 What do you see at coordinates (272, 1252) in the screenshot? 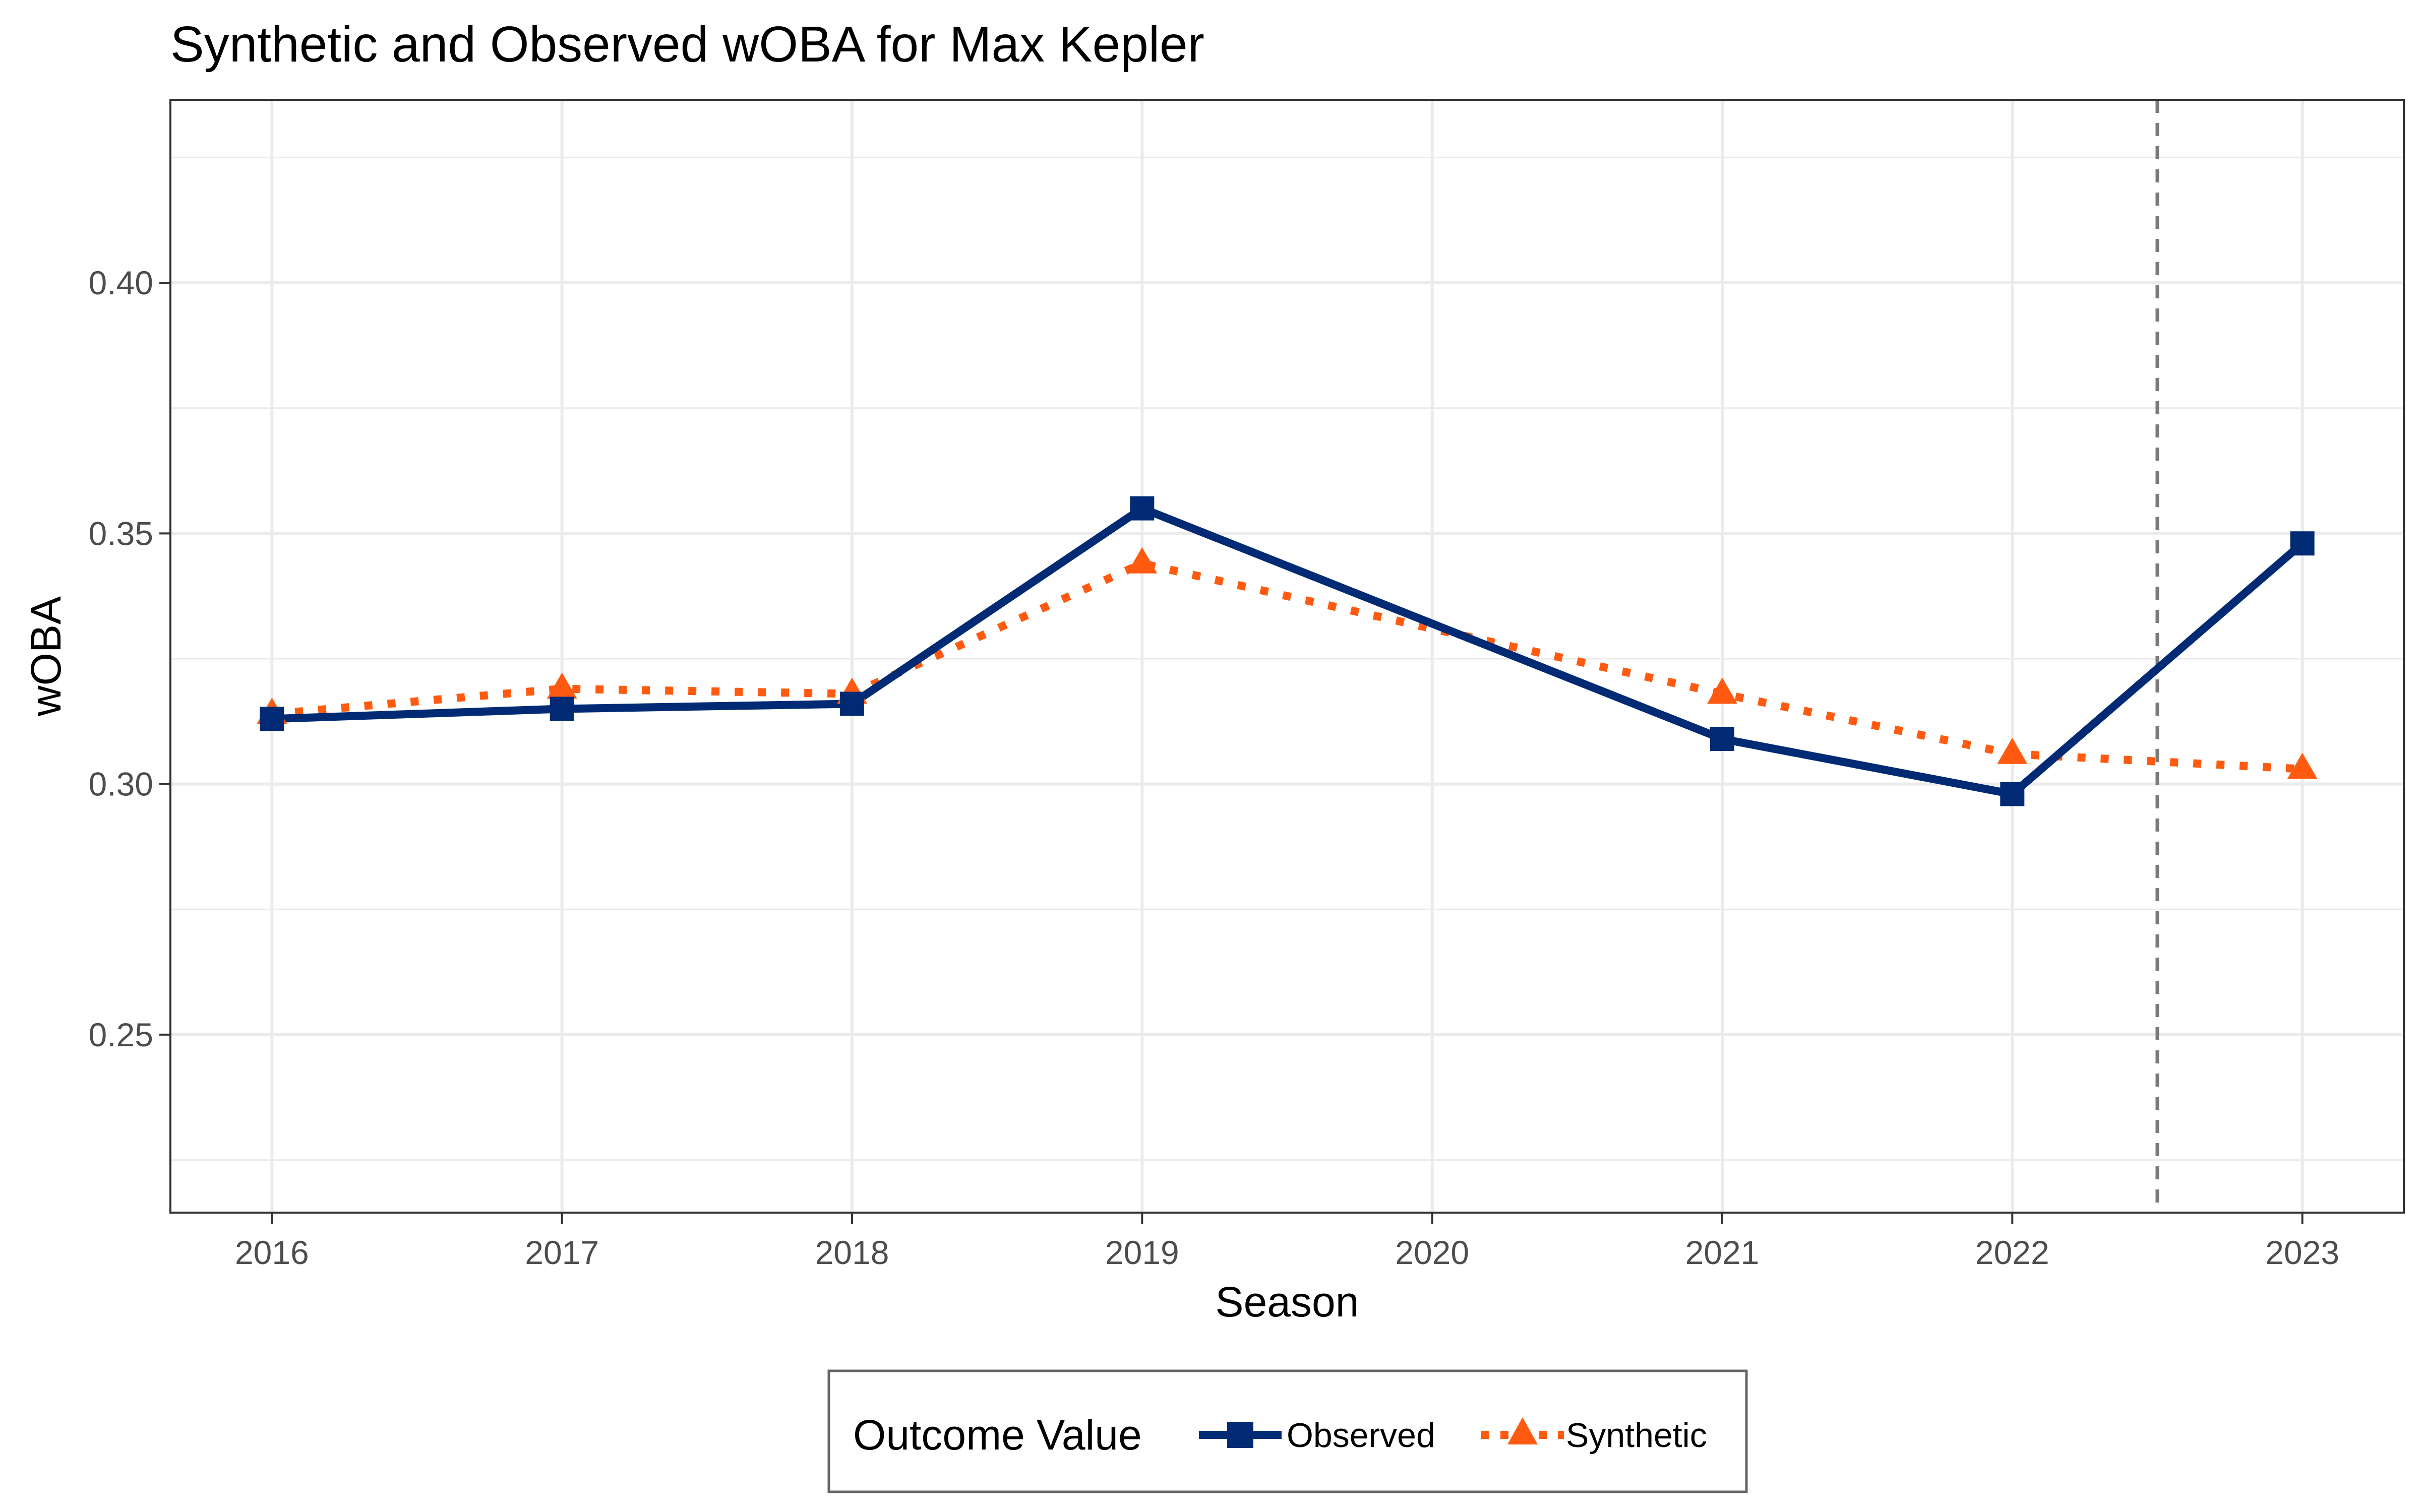
I see `x-tick-label: 2016` at bounding box center [272, 1252].